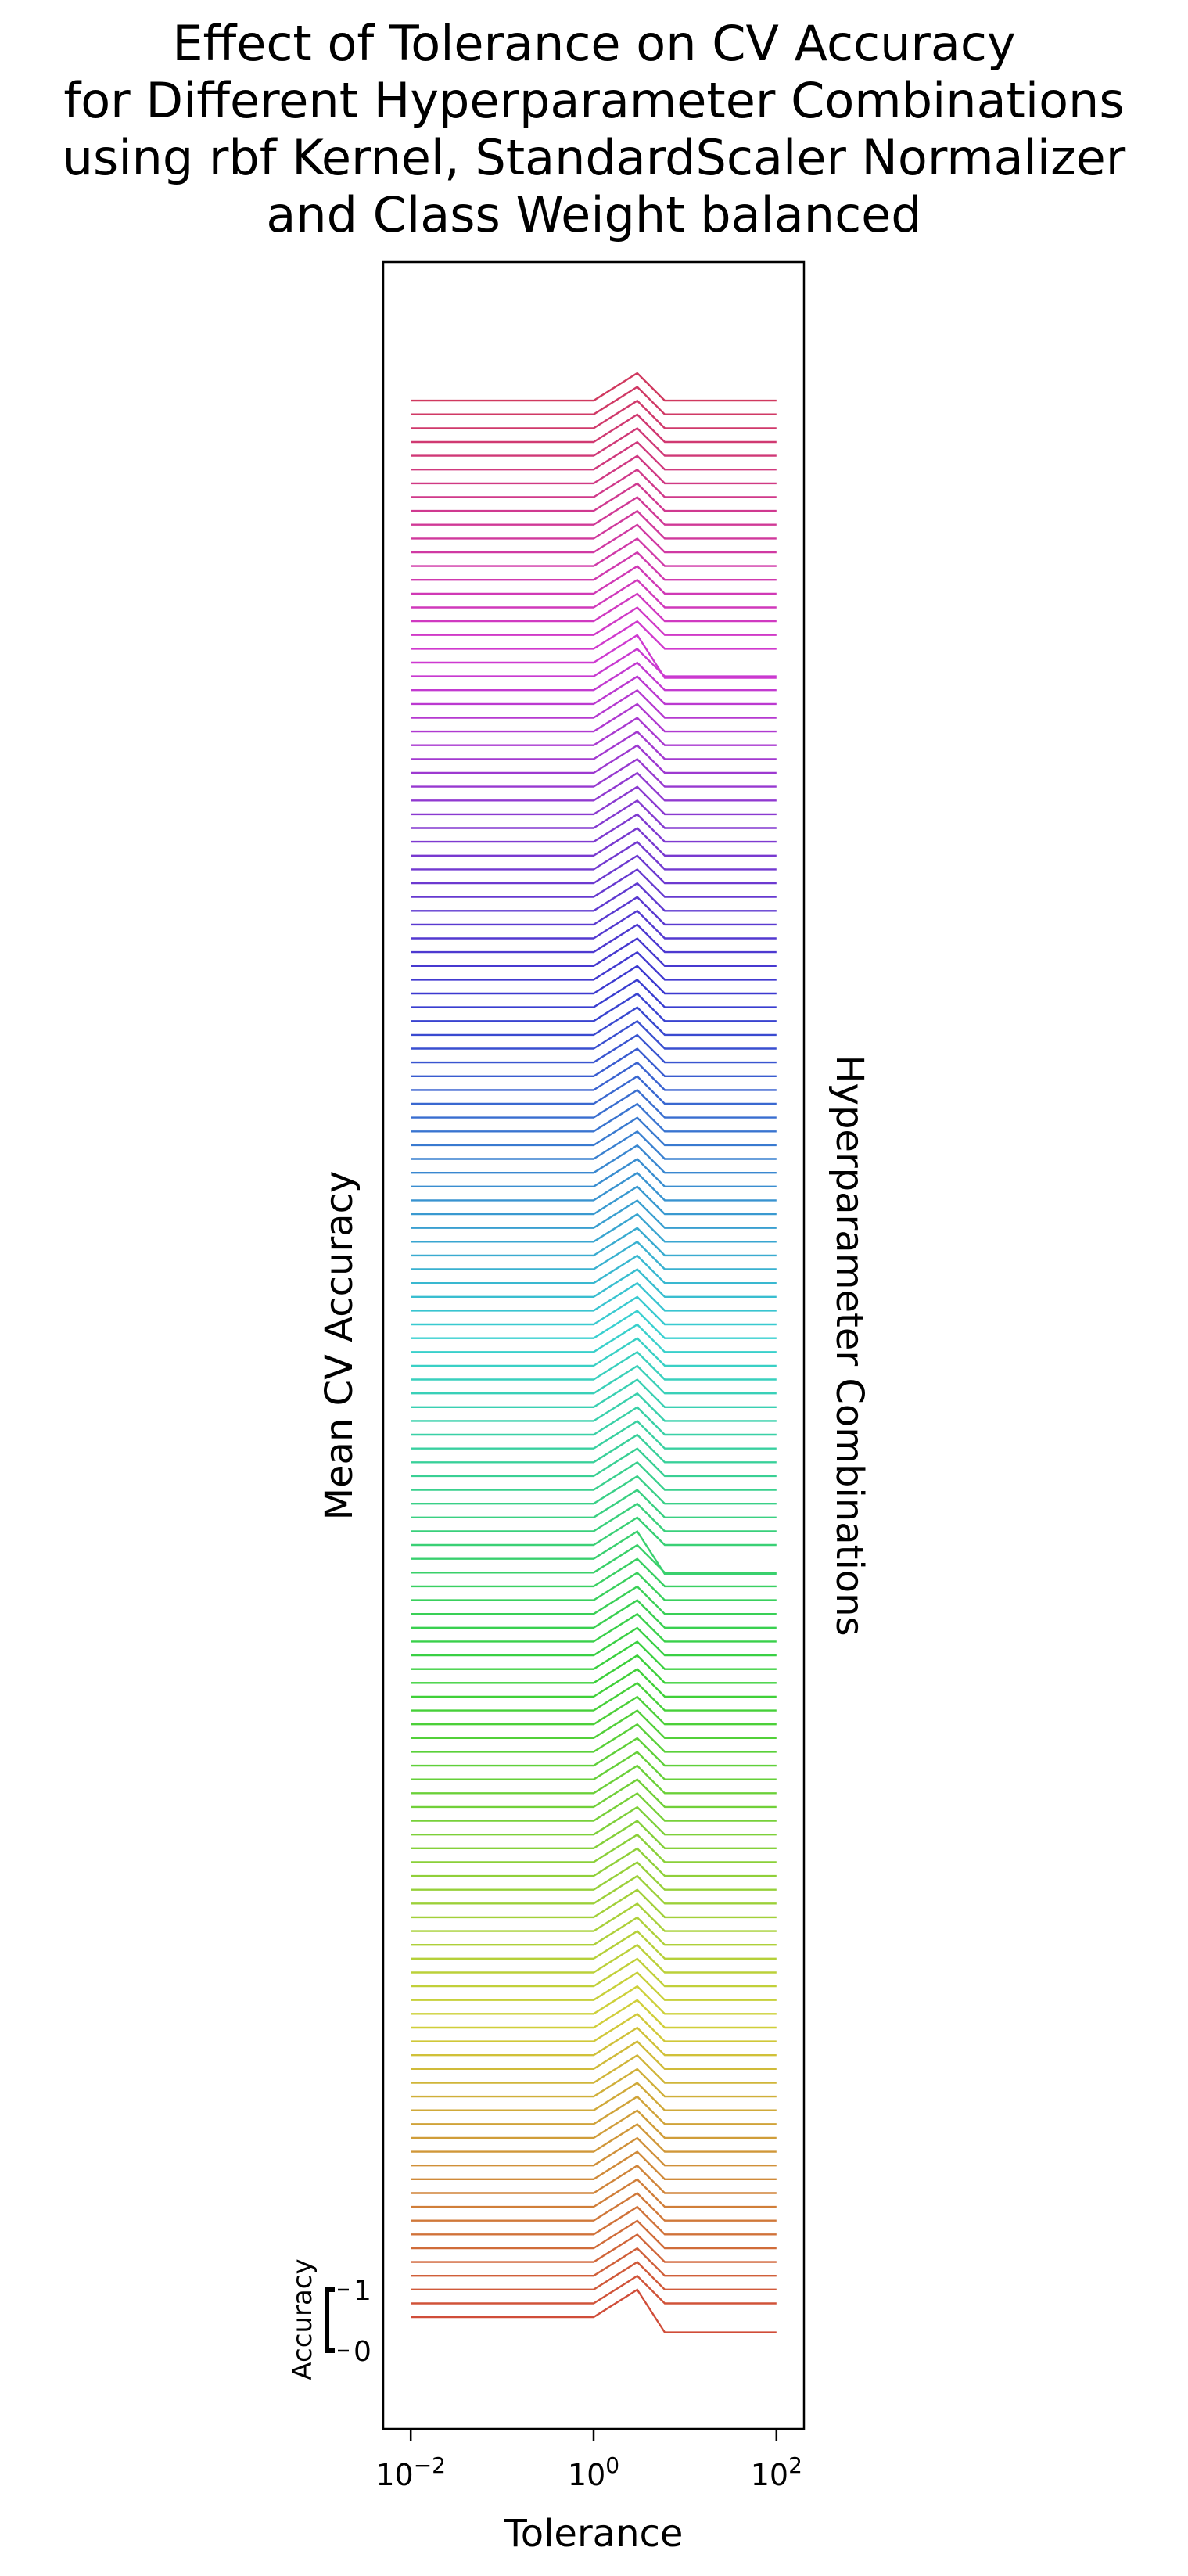 The width and height of the screenshot is (1188, 2576). Describe the element at coordinates (329, 2319) in the screenshot. I see `accuracy-scale-bar: 0 1 Accuracy` at that location.